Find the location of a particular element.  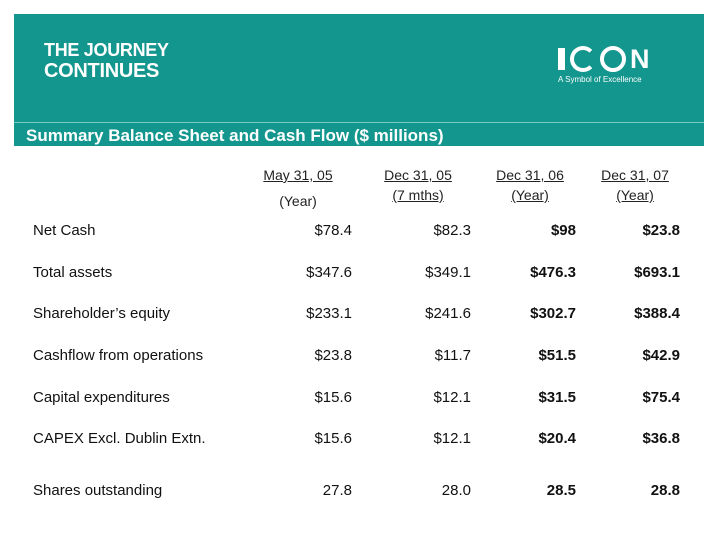

column-header-dec-2006: Dec 31, 06 (Year) is located at coordinates (530, 185).